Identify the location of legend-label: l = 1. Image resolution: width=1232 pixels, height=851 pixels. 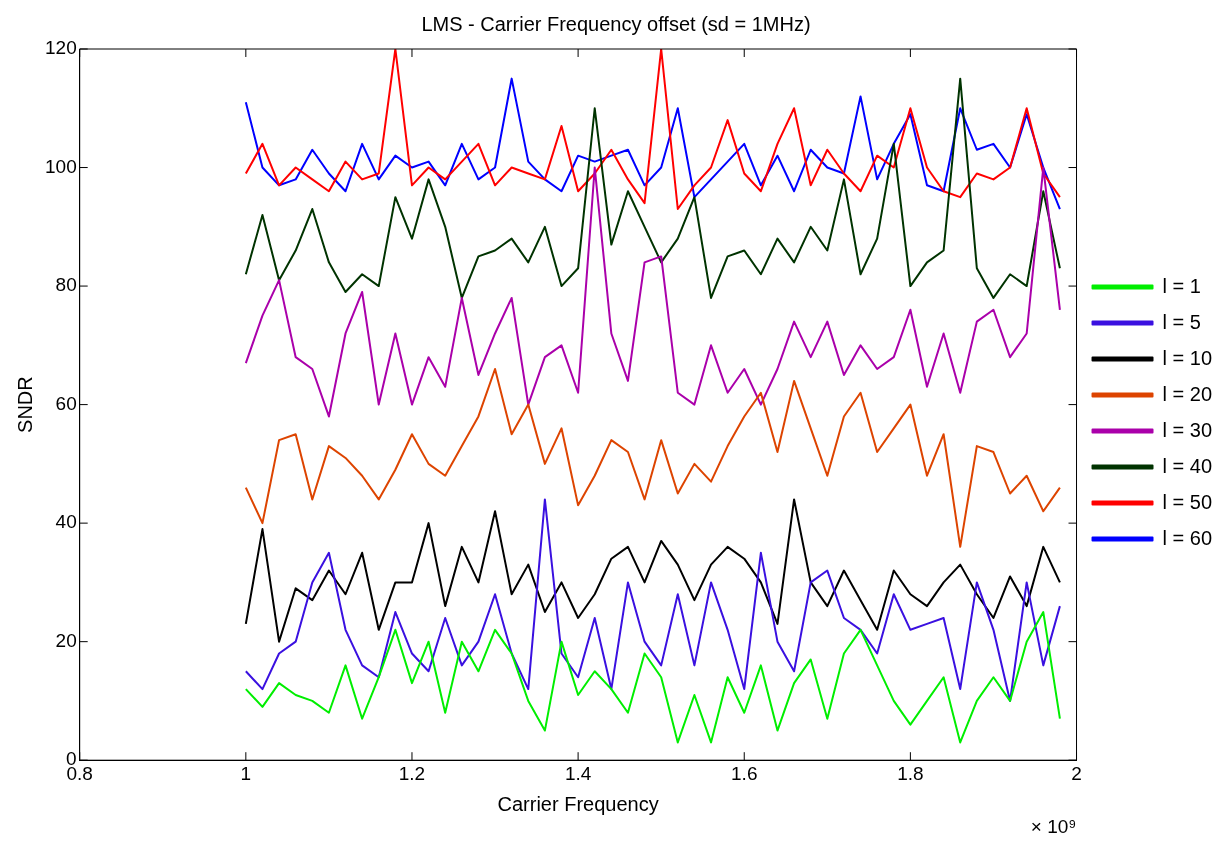
(1181, 285).